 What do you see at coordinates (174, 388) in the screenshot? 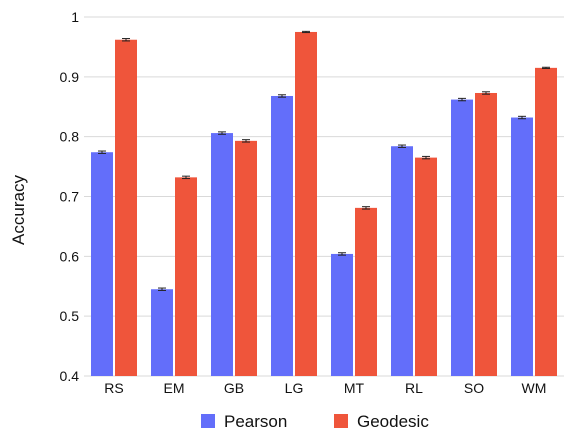
I see `x-tick-label: EM` at bounding box center [174, 388].